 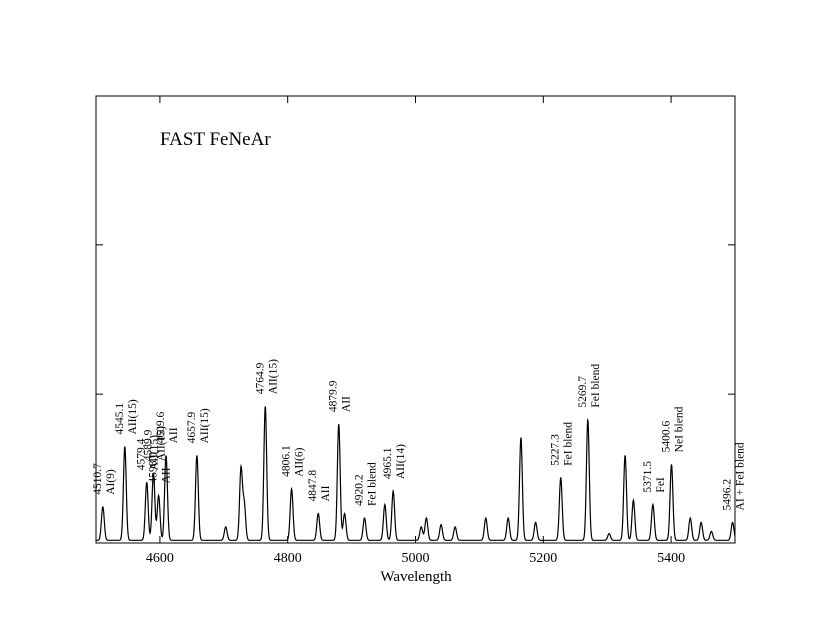 What do you see at coordinates (160, 558) in the screenshot?
I see `x-tick-label: 4600` at bounding box center [160, 558].